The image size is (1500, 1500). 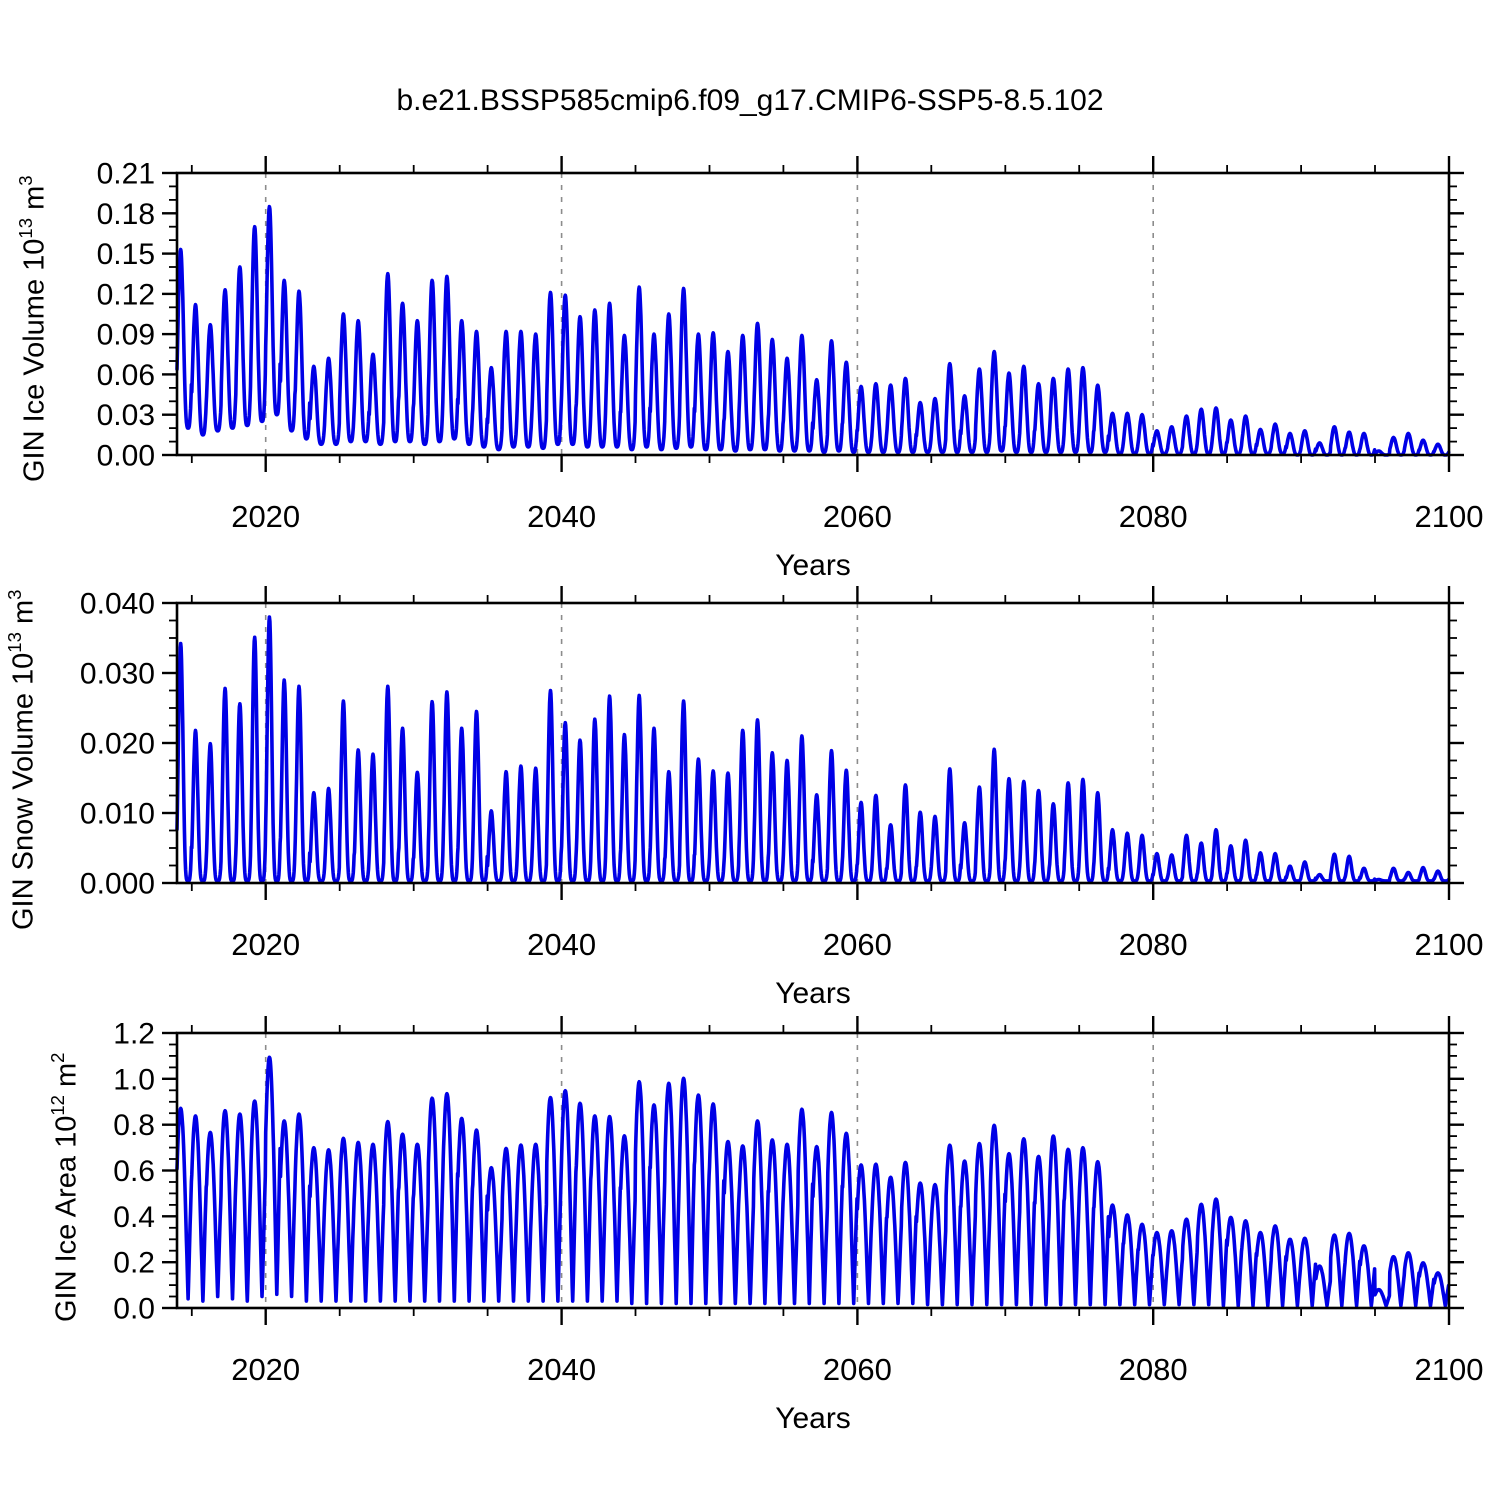 I want to click on y-tick-label: 0.2, so click(x=134, y=1263).